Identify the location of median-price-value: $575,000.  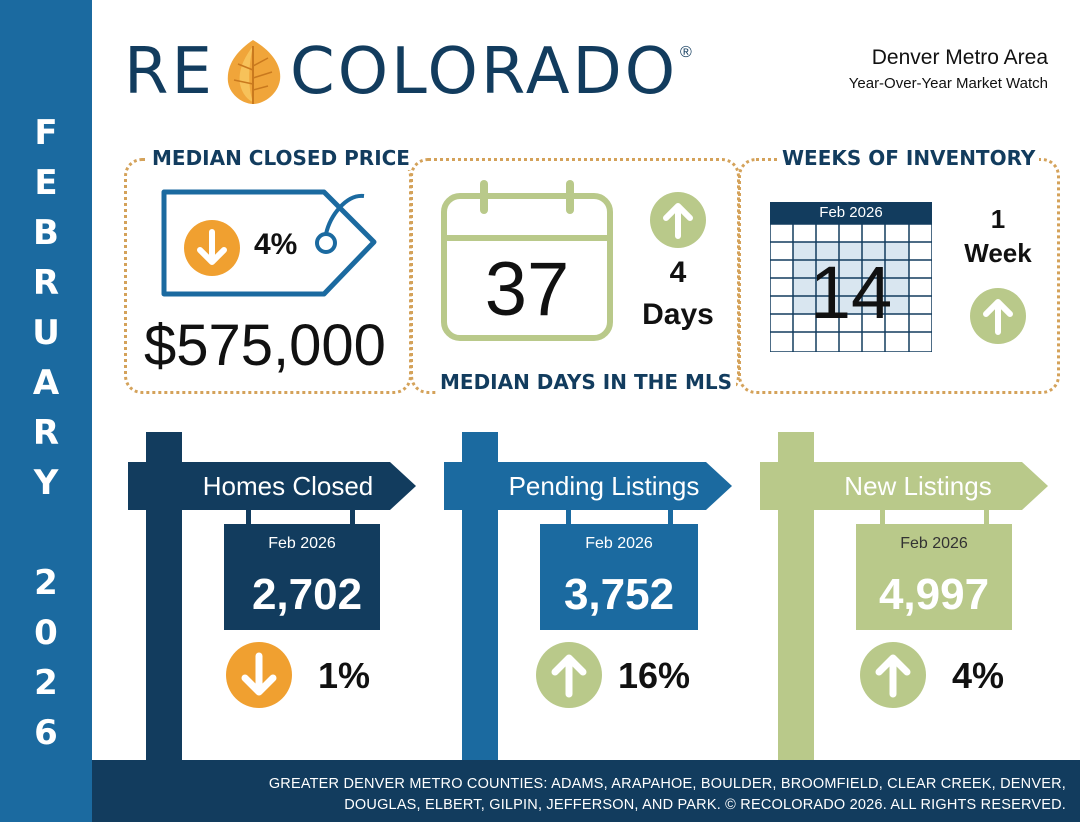
(265, 345).